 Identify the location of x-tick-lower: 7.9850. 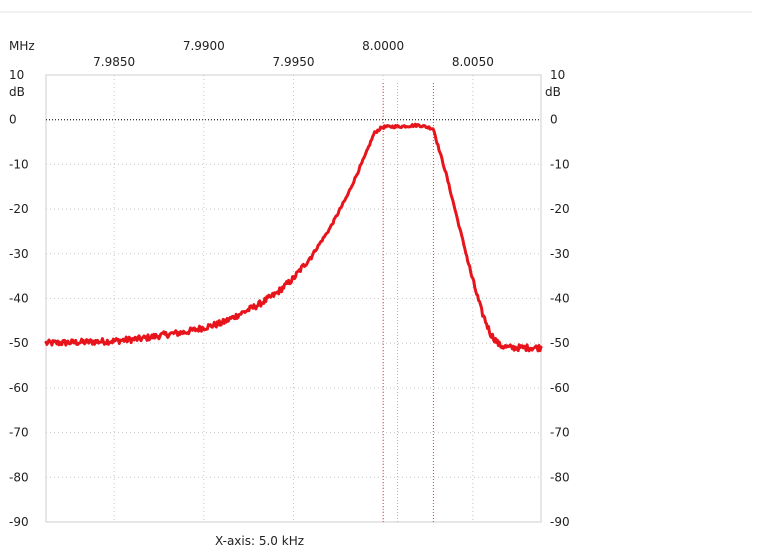
(114, 62).